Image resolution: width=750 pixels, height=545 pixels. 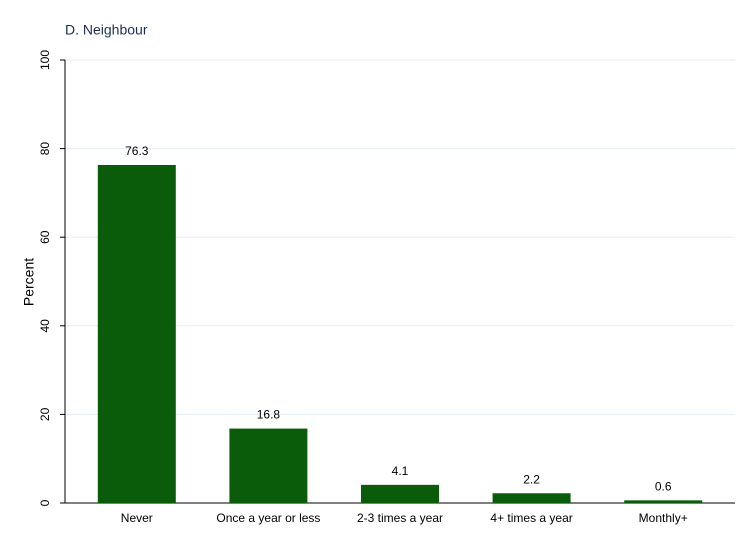 What do you see at coordinates (45, 414) in the screenshot?
I see `y-tick-label: 20` at bounding box center [45, 414].